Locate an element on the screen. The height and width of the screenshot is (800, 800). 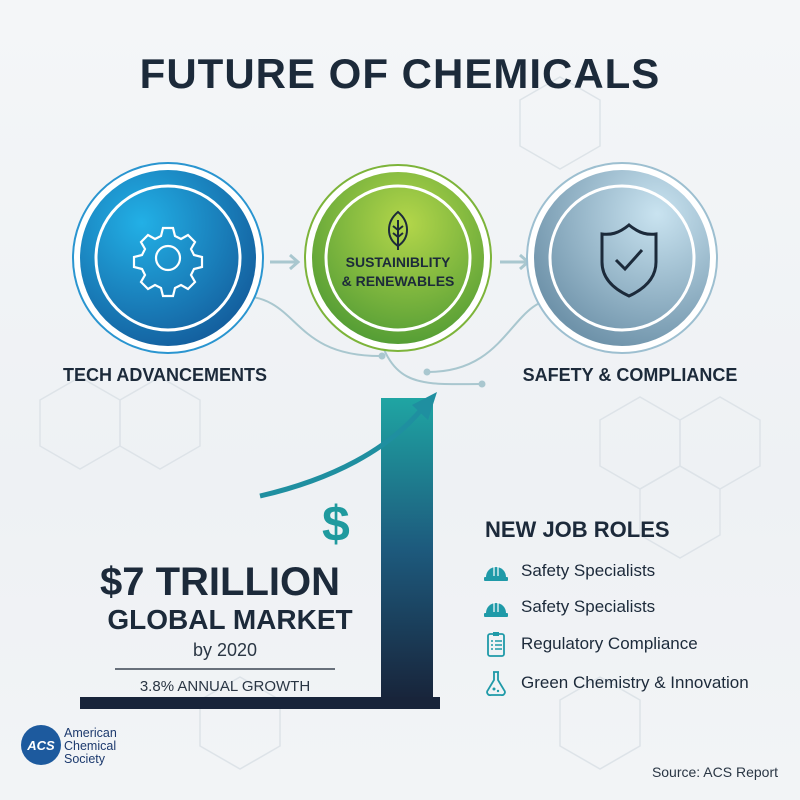
sustainability-label-line1: SUSTAINIBLITY is located at coordinates (398, 262).